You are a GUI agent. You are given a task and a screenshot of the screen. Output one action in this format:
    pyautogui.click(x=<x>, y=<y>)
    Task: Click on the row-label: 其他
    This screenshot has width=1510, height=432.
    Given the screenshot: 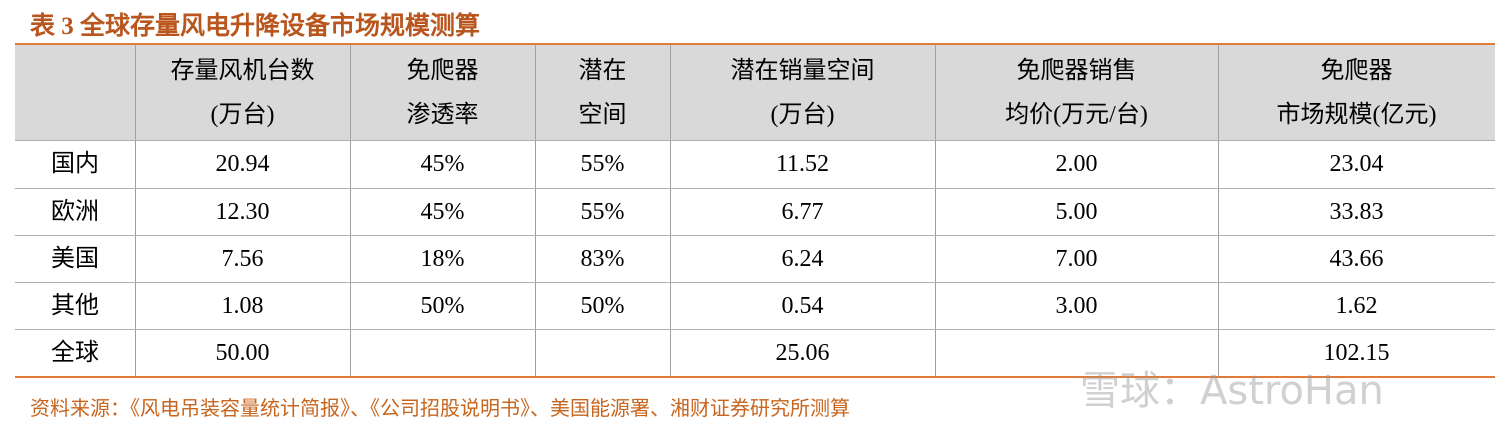 What is the action you would take?
    pyautogui.click(x=75, y=305)
    